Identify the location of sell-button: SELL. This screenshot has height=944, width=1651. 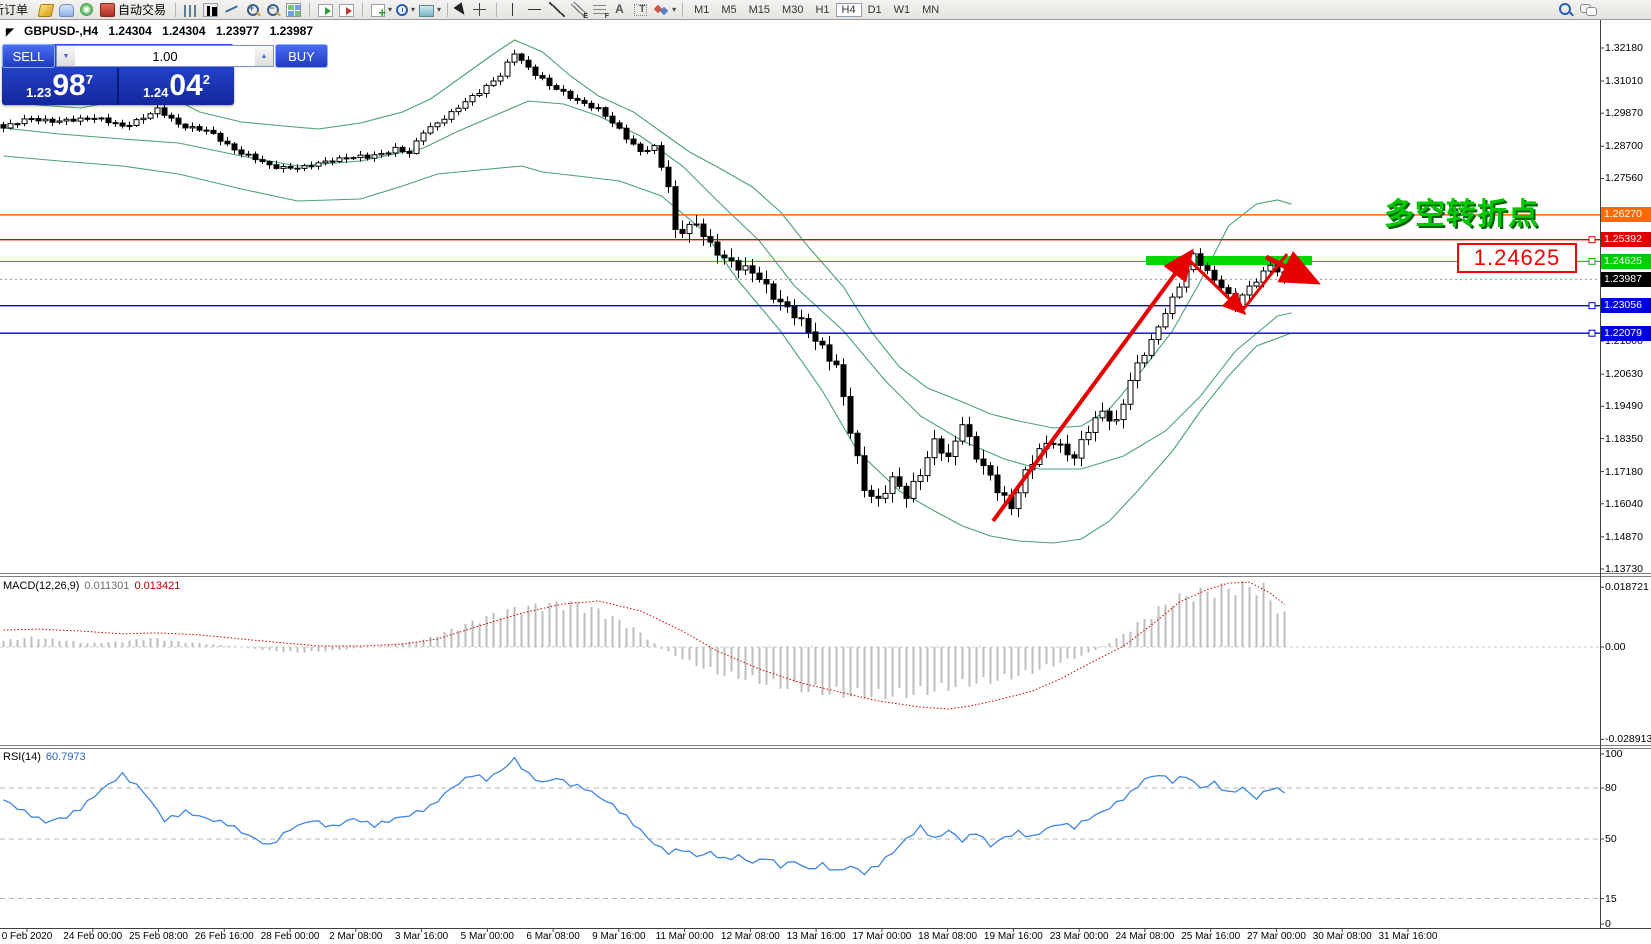
(28, 56).